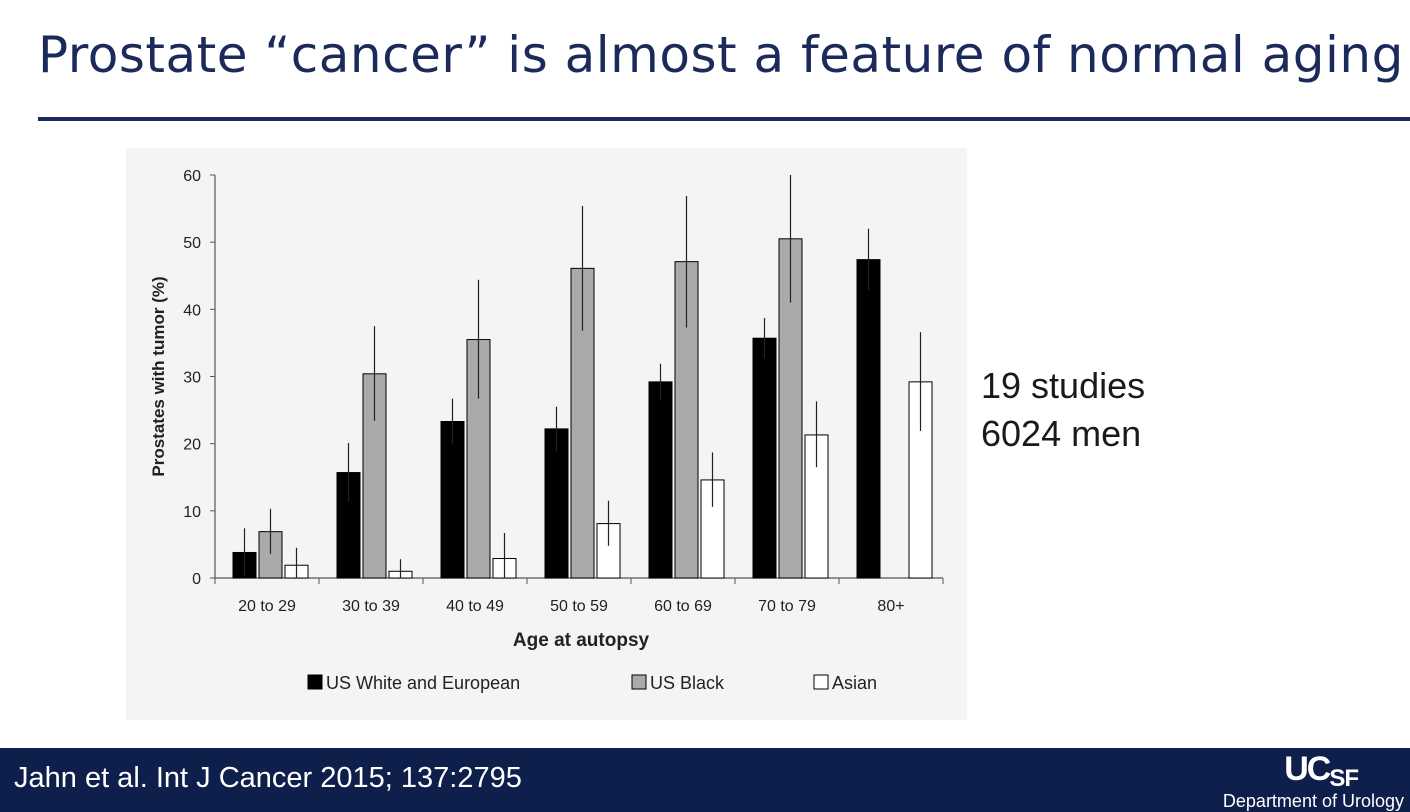 This screenshot has height=812, width=1410. What do you see at coordinates (579, 606) in the screenshot?
I see `x-tick-label: 50 to 59` at bounding box center [579, 606].